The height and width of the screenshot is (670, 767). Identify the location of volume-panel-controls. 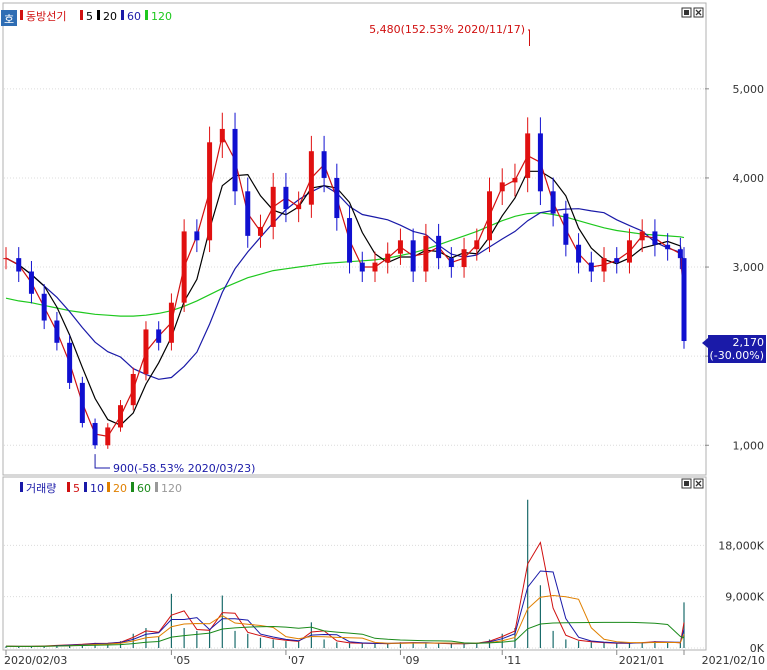
(692, 483).